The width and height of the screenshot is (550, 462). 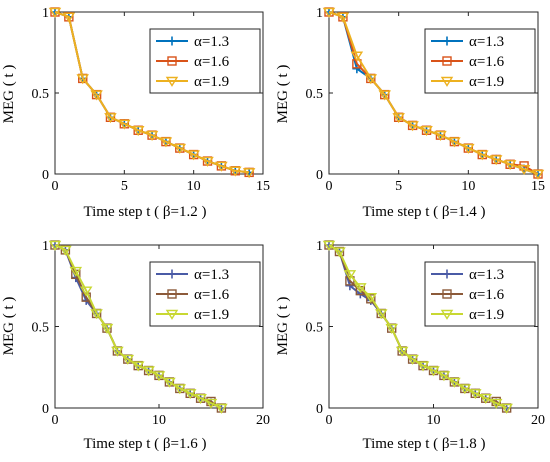 What do you see at coordinates (144, 444) in the screenshot?
I see `x-axis-label: Time step t ( β=1.6 )` at bounding box center [144, 444].